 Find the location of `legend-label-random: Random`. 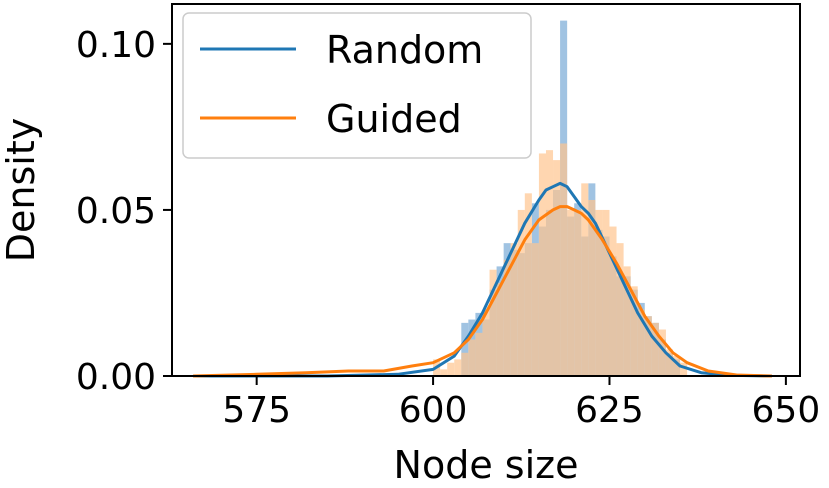

legend-label-random: Random is located at coordinates (404, 50).